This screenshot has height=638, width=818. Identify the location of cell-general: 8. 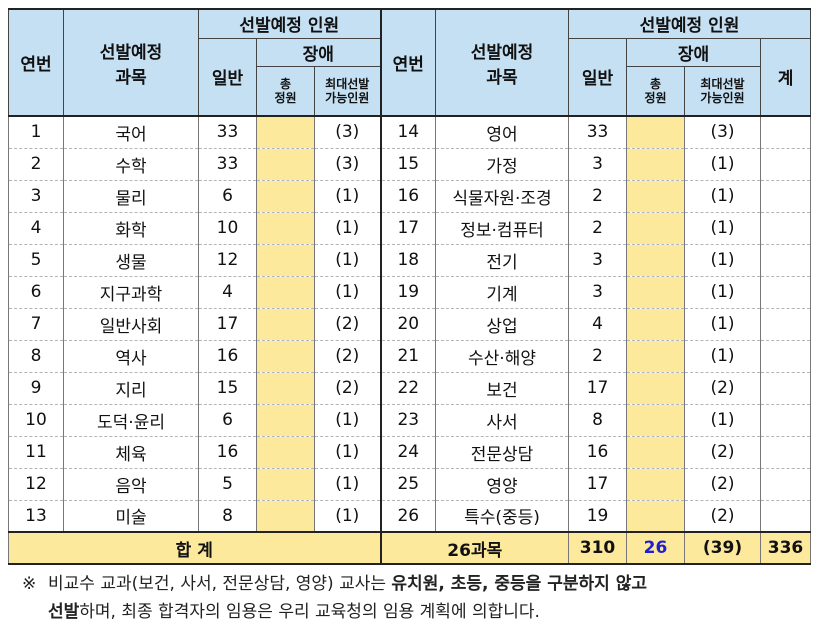
(227, 516).